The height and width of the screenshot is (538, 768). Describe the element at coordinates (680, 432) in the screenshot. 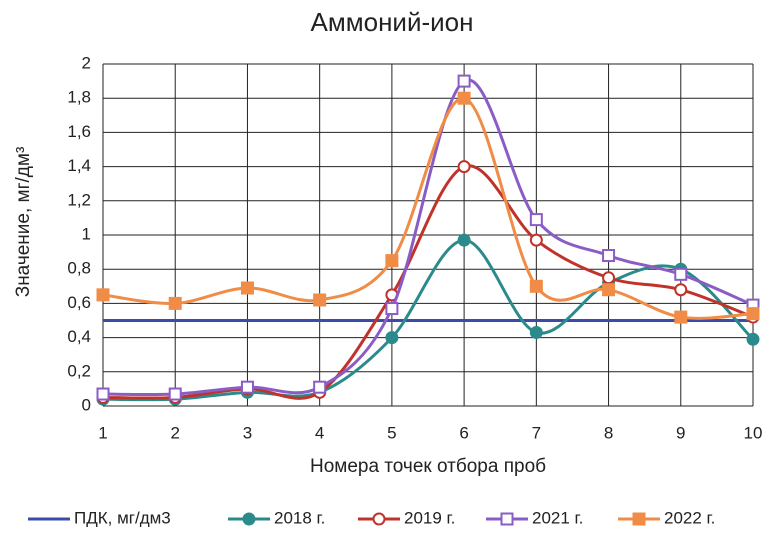

I see `x-tick-label: 9` at that location.